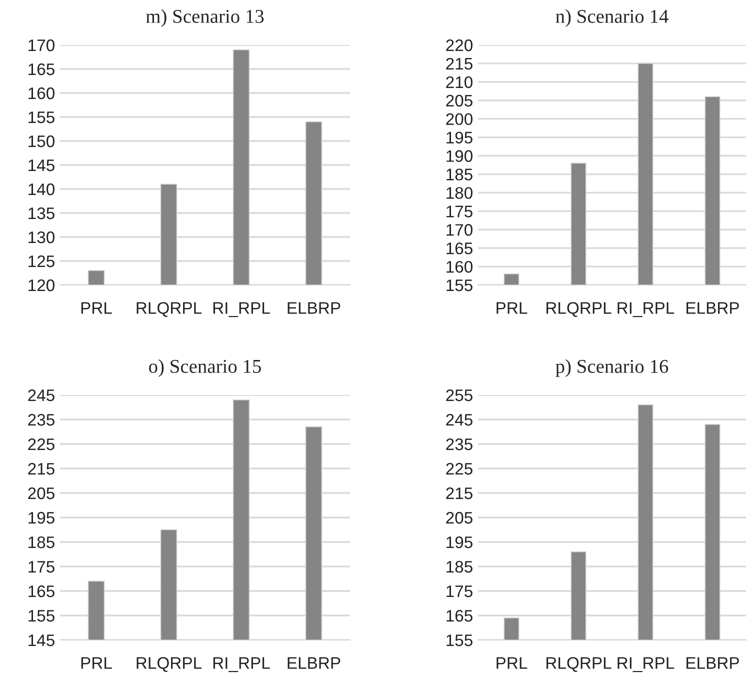  Describe the element at coordinates (41, 141) in the screenshot. I see `y-tick-label: 150` at that location.